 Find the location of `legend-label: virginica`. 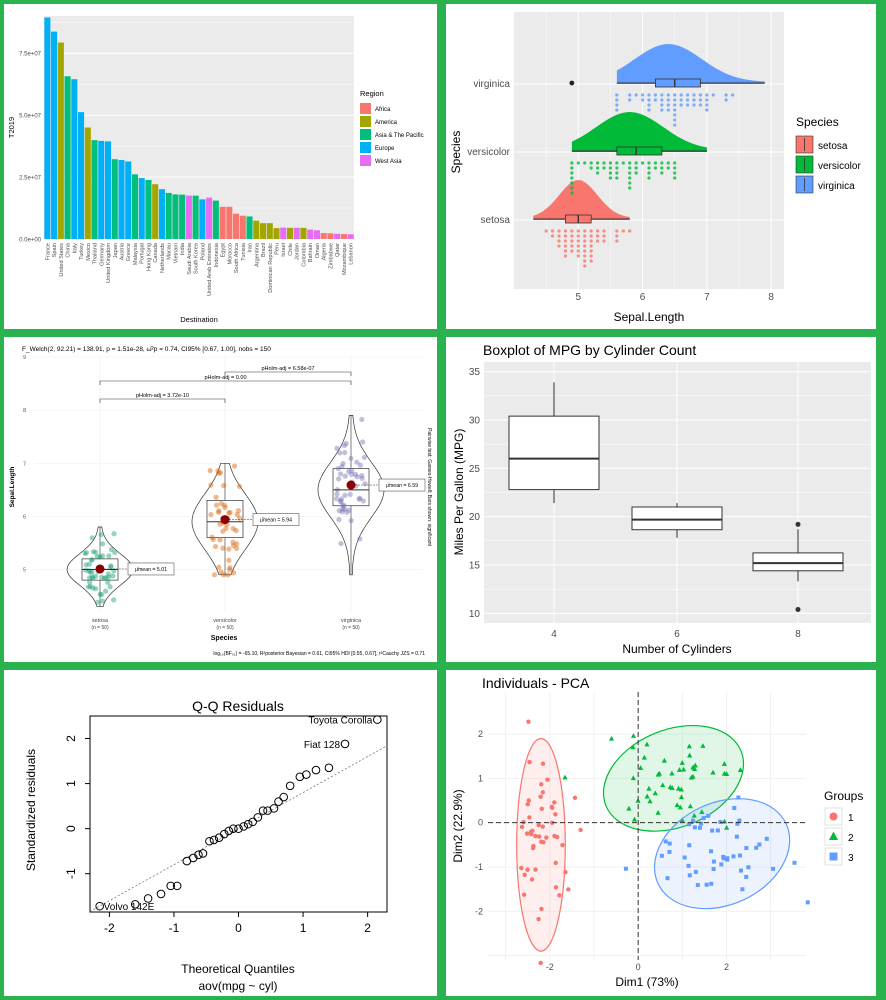

legend-label: virginica is located at coordinates (836, 186).